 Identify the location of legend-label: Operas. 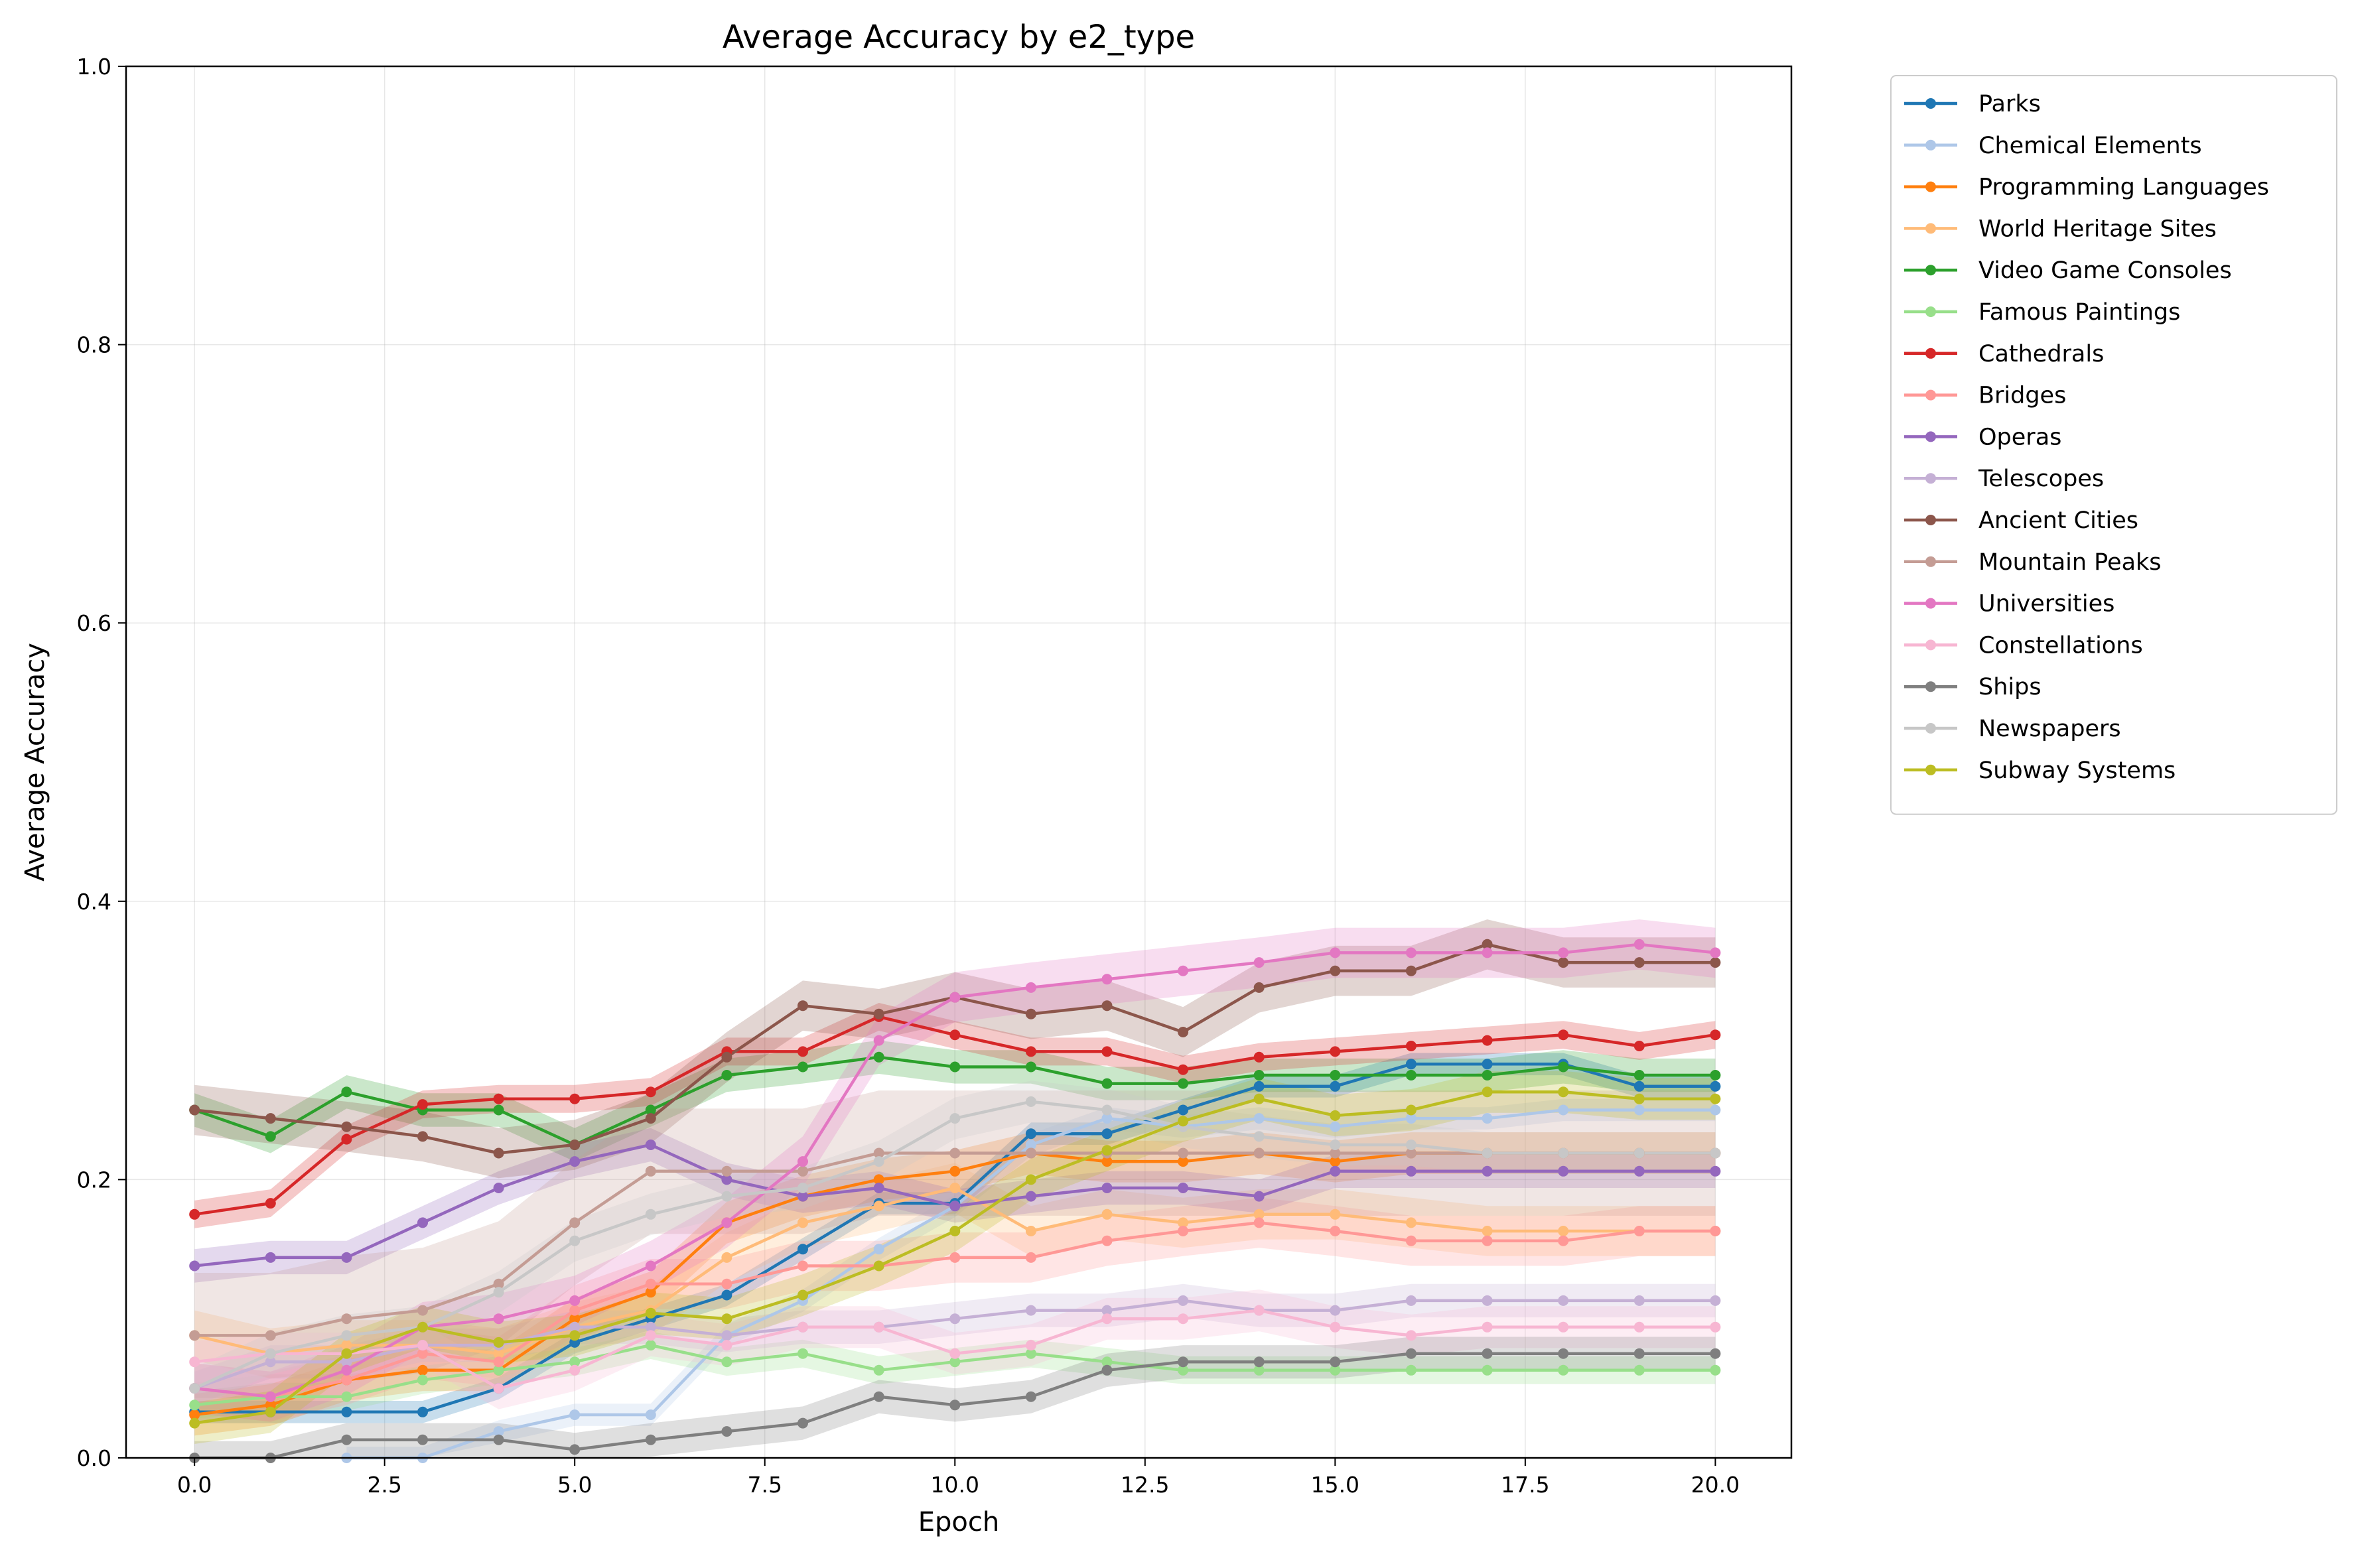
(2019, 437).